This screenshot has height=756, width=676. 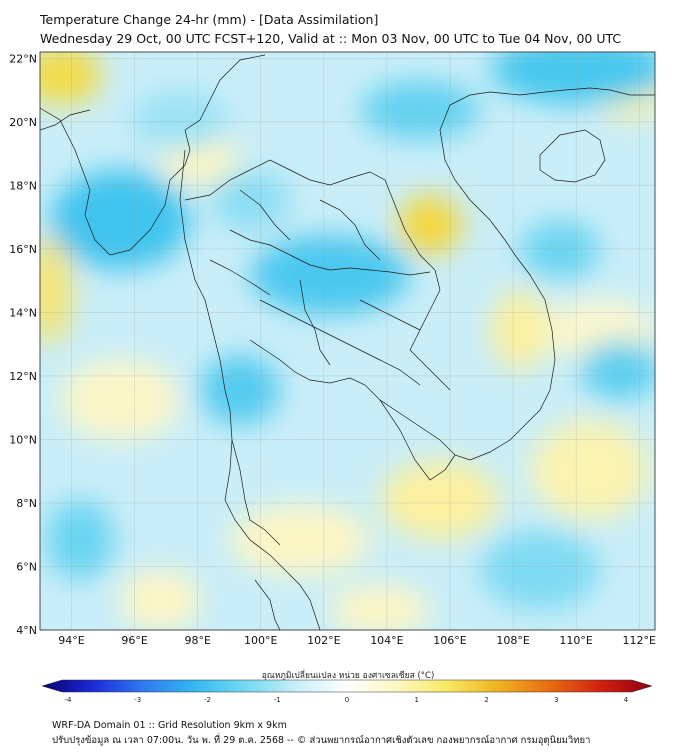 What do you see at coordinates (23, 185) in the screenshot?
I see `lat-tick-label: 18°N` at bounding box center [23, 185].